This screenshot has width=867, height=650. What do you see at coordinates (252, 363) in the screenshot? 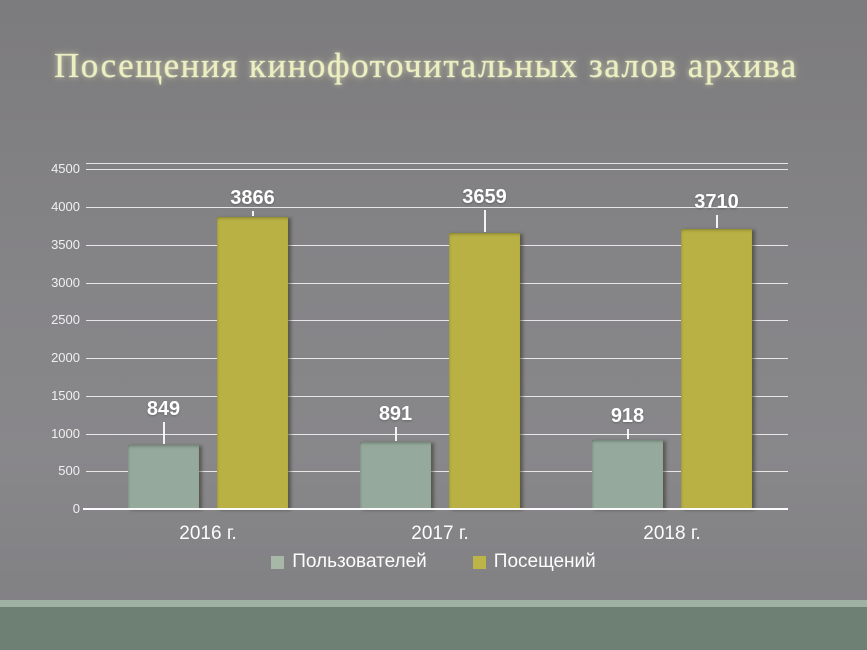
I see `bar-visits-2016` at bounding box center [252, 363].